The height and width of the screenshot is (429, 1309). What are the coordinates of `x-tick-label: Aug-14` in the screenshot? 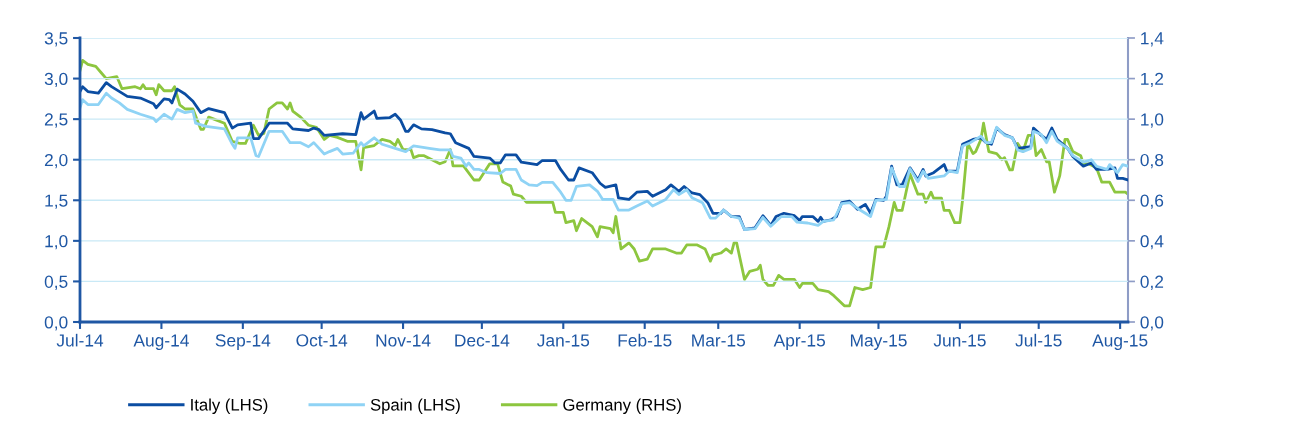 It's located at (161, 342).